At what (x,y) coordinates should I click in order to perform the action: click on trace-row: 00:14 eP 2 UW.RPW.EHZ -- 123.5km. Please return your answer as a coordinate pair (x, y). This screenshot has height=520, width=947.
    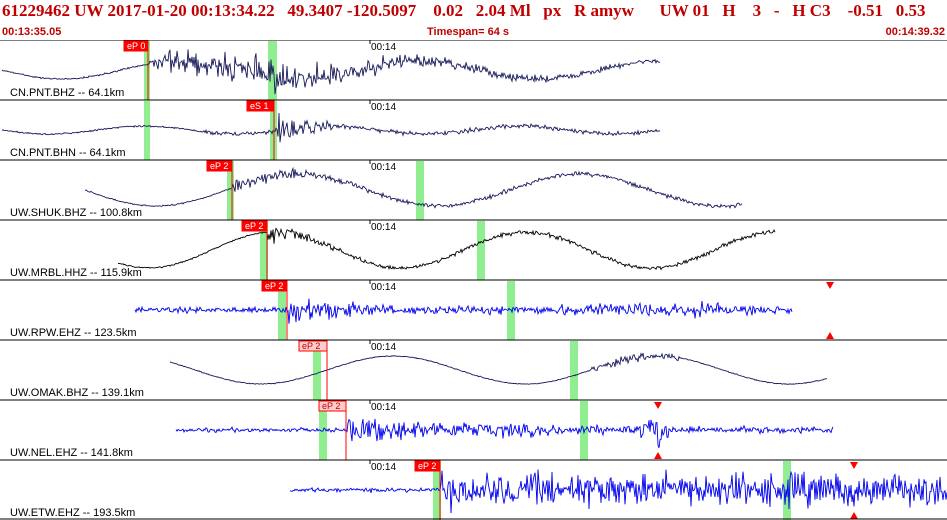
    Looking at the image, I should click on (473, 309).